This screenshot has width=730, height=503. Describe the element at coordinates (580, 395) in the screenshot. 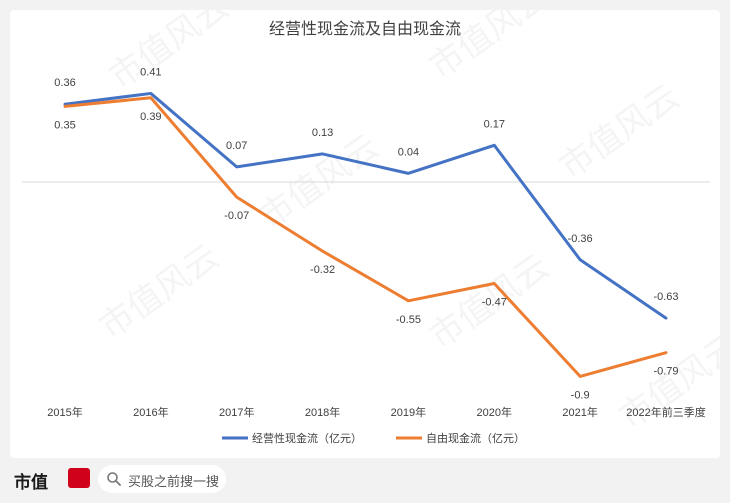

I see `data-label: -0.9` at that location.